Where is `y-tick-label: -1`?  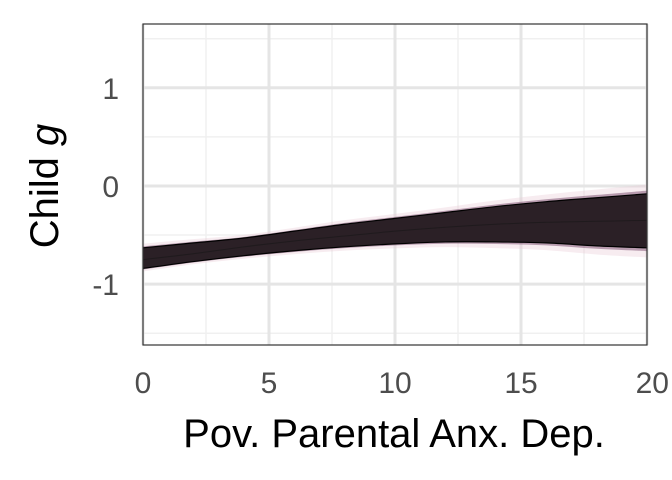 y-tick-label: -1 is located at coordinates (105, 285).